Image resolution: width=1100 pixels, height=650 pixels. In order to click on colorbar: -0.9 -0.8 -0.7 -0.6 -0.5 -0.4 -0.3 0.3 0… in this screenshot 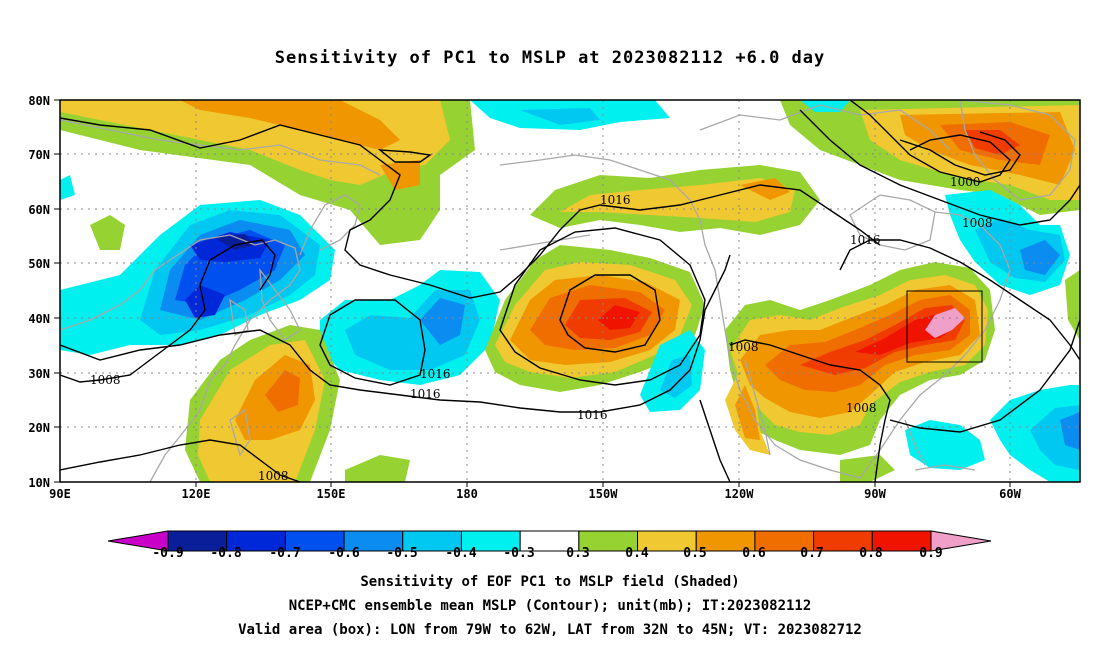, I will do `click(549, 545)`.